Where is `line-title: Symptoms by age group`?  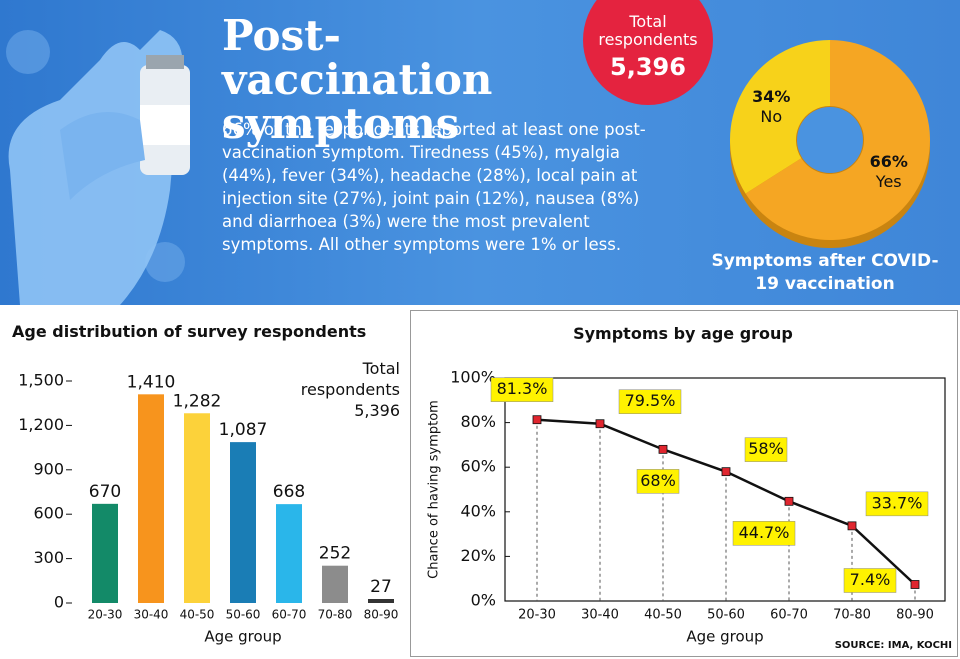 line-title: Symptoms by age group is located at coordinates (683, 333).